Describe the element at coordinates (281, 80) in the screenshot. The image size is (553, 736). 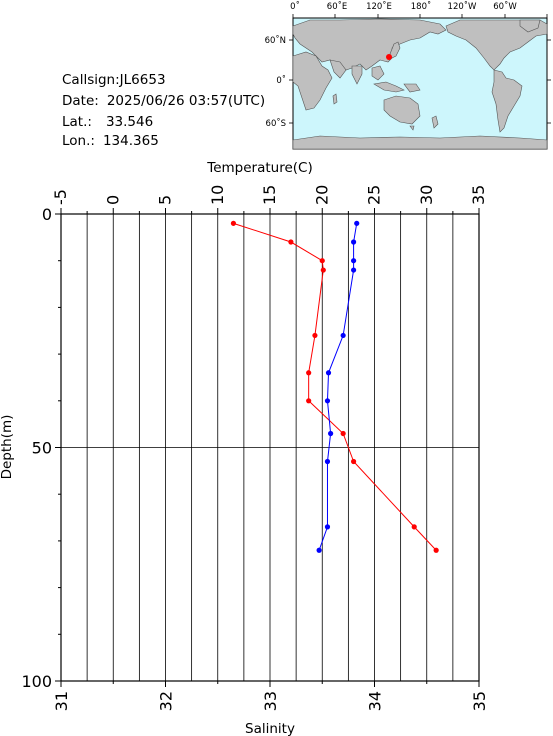
I see `map-tick-label-equator: 0˚` at that location.